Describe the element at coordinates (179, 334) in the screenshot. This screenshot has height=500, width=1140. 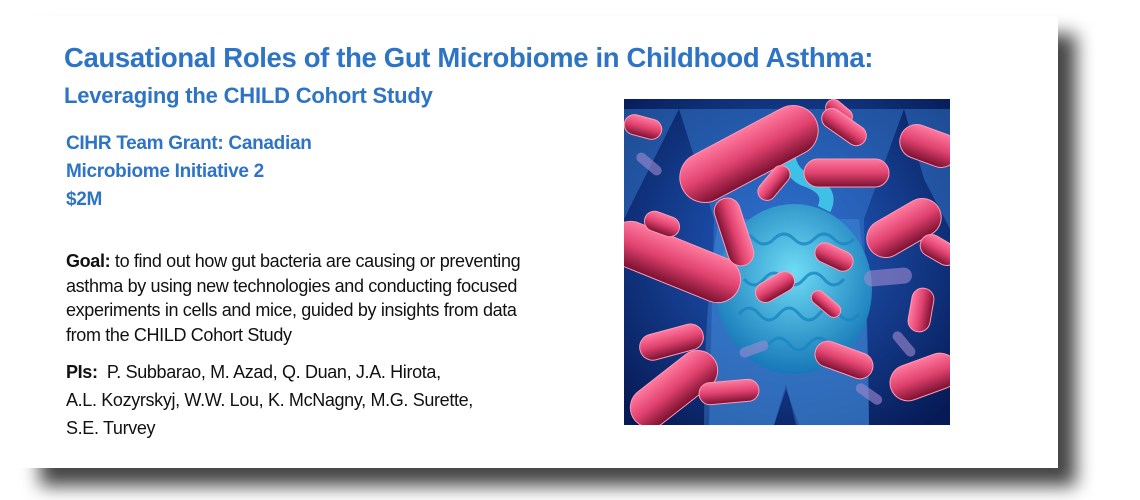
I see `goal-line: from the CHILD Cohort Study` at that location.